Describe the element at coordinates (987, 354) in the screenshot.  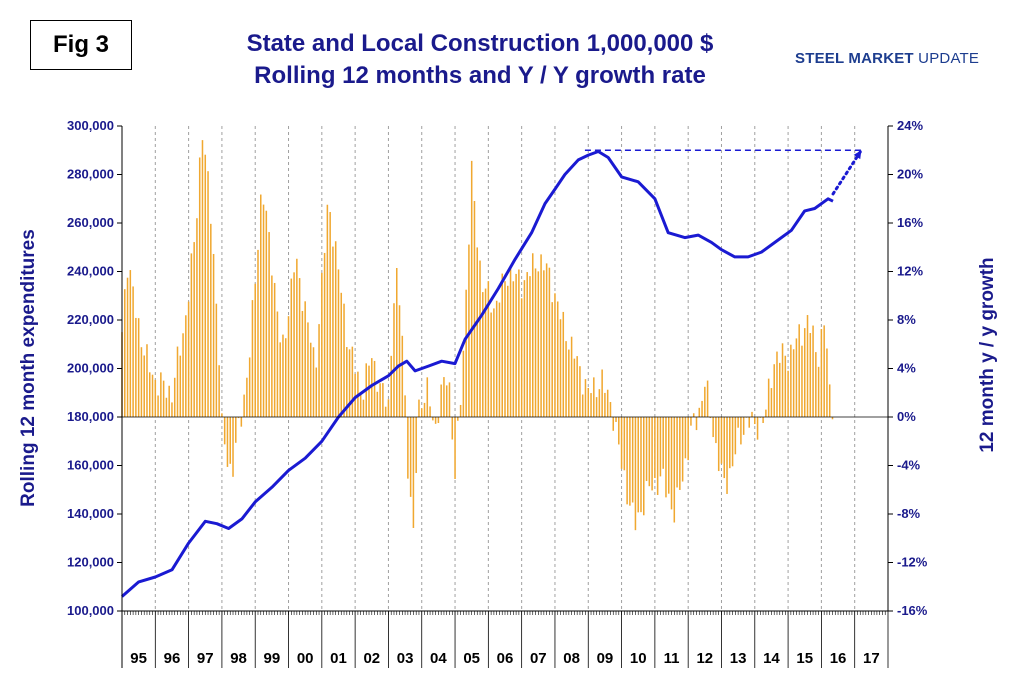
I see `y-axis-right-title: 12 month y / y growth` at that location.